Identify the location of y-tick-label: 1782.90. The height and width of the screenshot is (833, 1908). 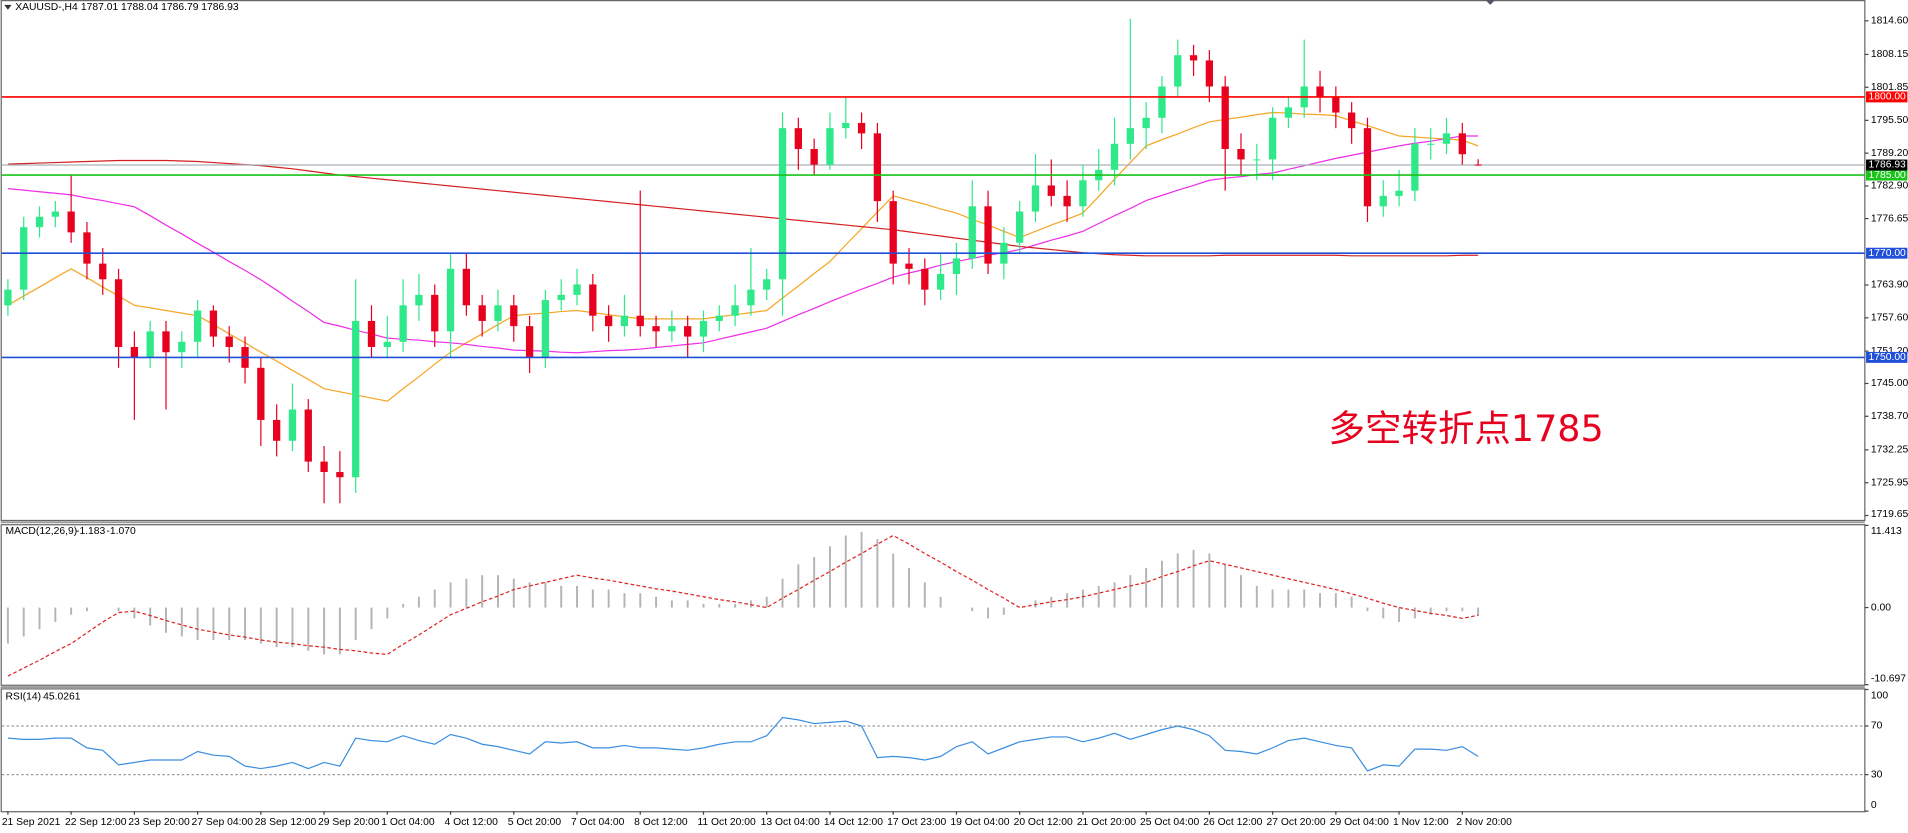
(1889, 186).